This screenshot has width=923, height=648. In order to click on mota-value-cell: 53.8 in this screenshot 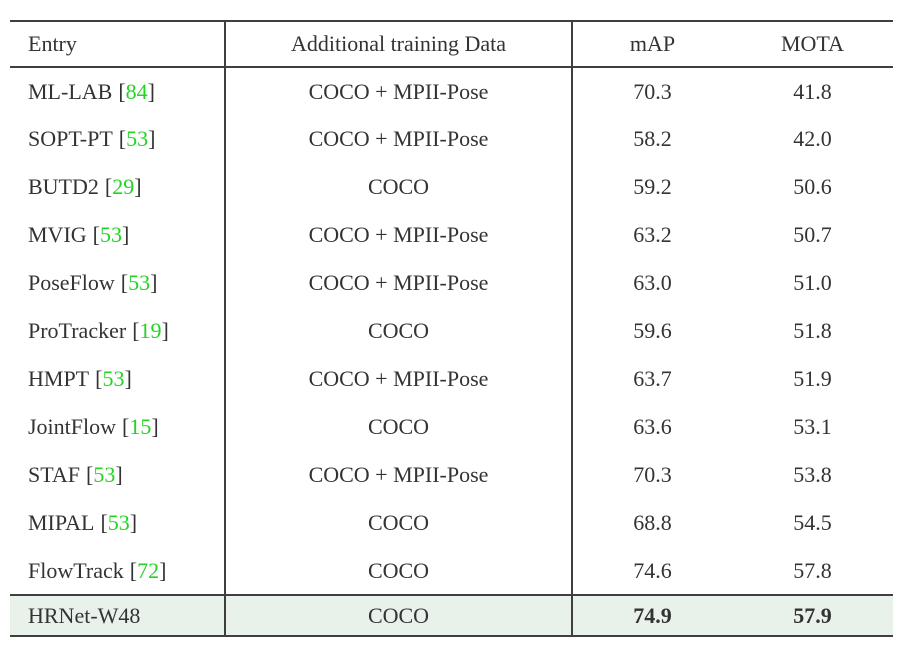, I will do `click(812, 474)`.